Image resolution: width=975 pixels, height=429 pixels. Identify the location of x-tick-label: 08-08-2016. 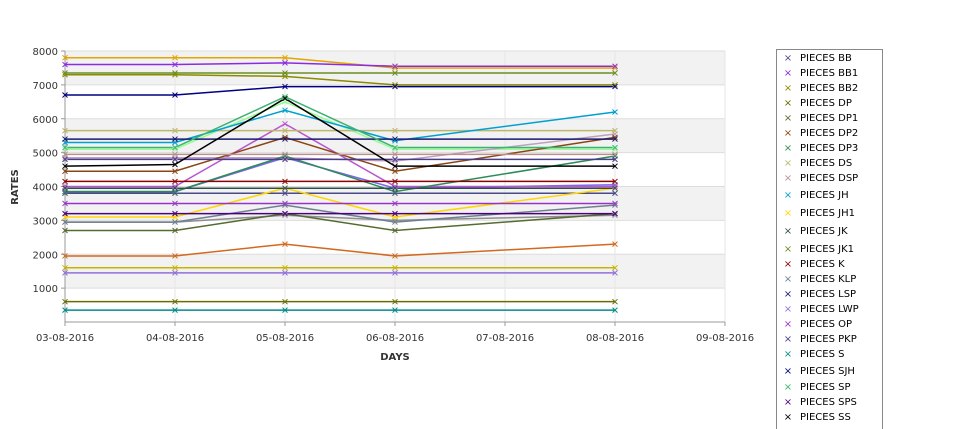
(615, 338).